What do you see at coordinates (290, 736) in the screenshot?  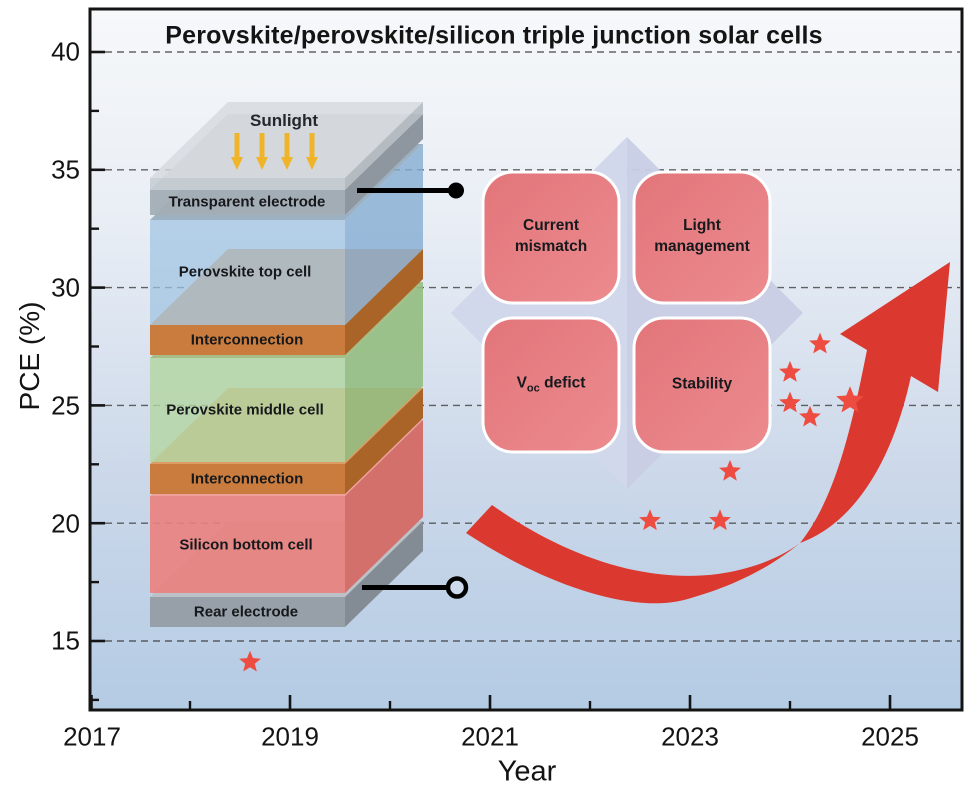 I see `x-tick-2019: 2019` at bounding box center [290, 736].